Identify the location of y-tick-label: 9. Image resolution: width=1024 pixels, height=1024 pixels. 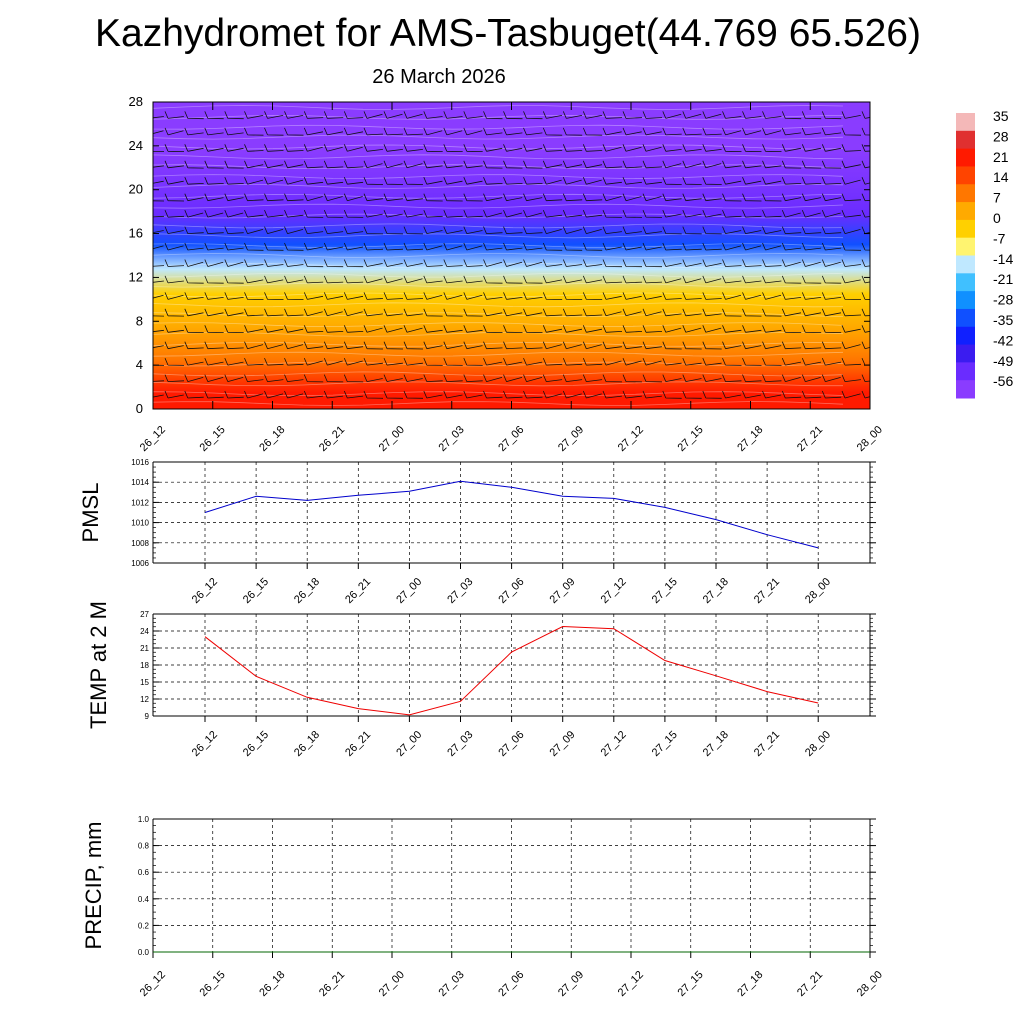
(147, 716).